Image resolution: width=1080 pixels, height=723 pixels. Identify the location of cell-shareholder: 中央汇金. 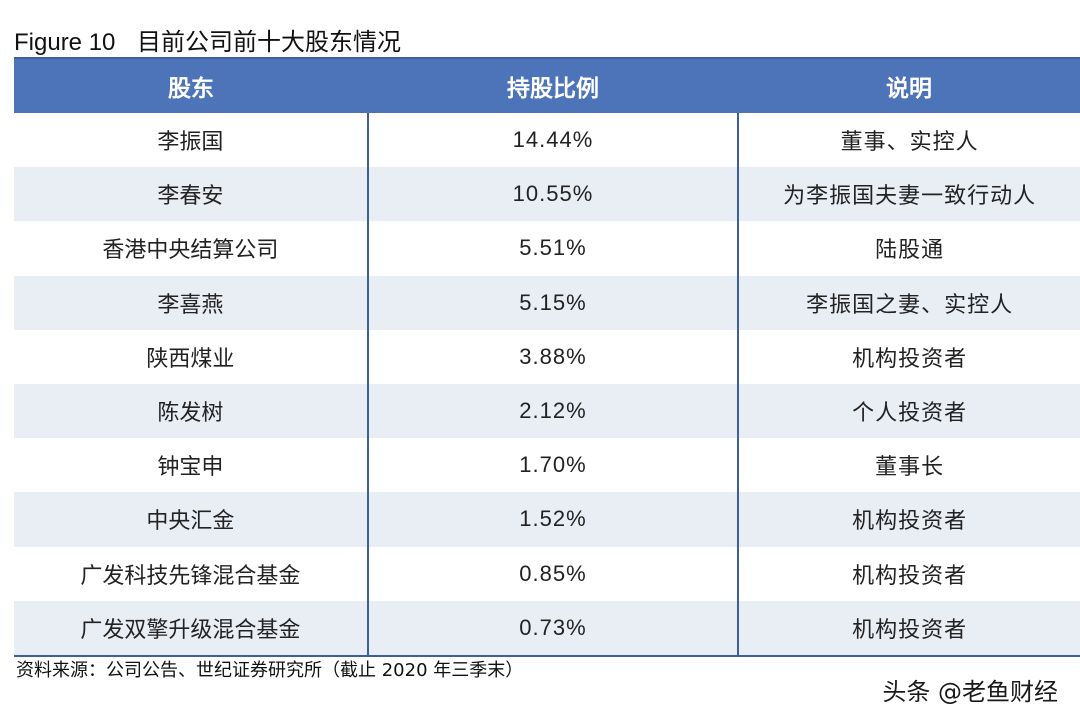
(191, 519).